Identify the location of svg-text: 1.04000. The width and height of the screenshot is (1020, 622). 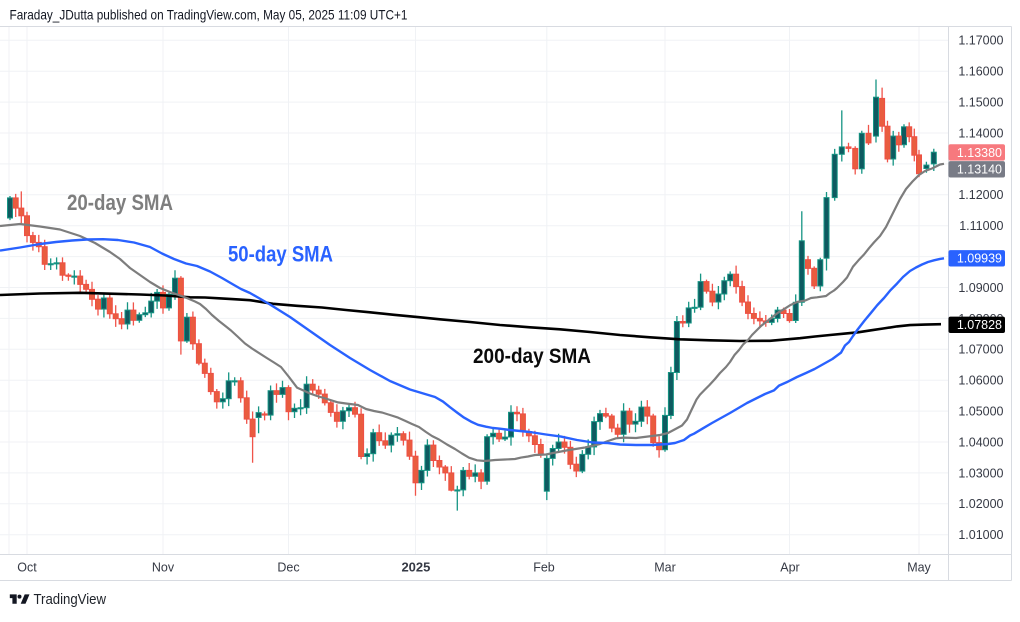
(980, 442).